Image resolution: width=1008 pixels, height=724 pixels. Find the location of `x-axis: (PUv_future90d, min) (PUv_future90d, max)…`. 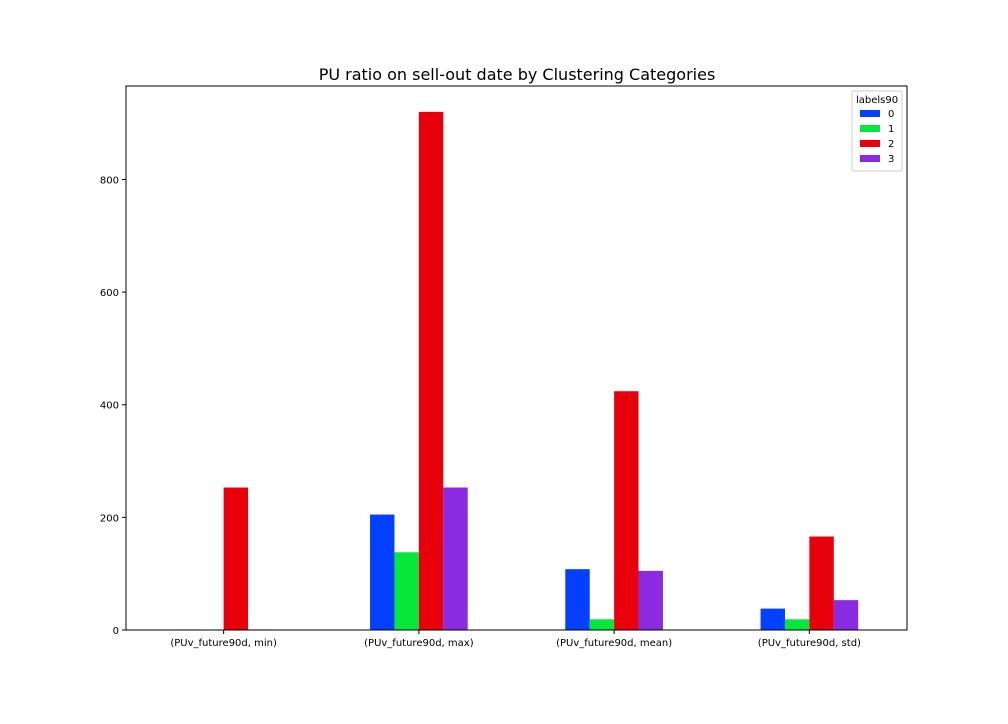

x-axis: (PUv_future90d, min) (PUv_future90d, max)… is located at coordinates (515, 639).